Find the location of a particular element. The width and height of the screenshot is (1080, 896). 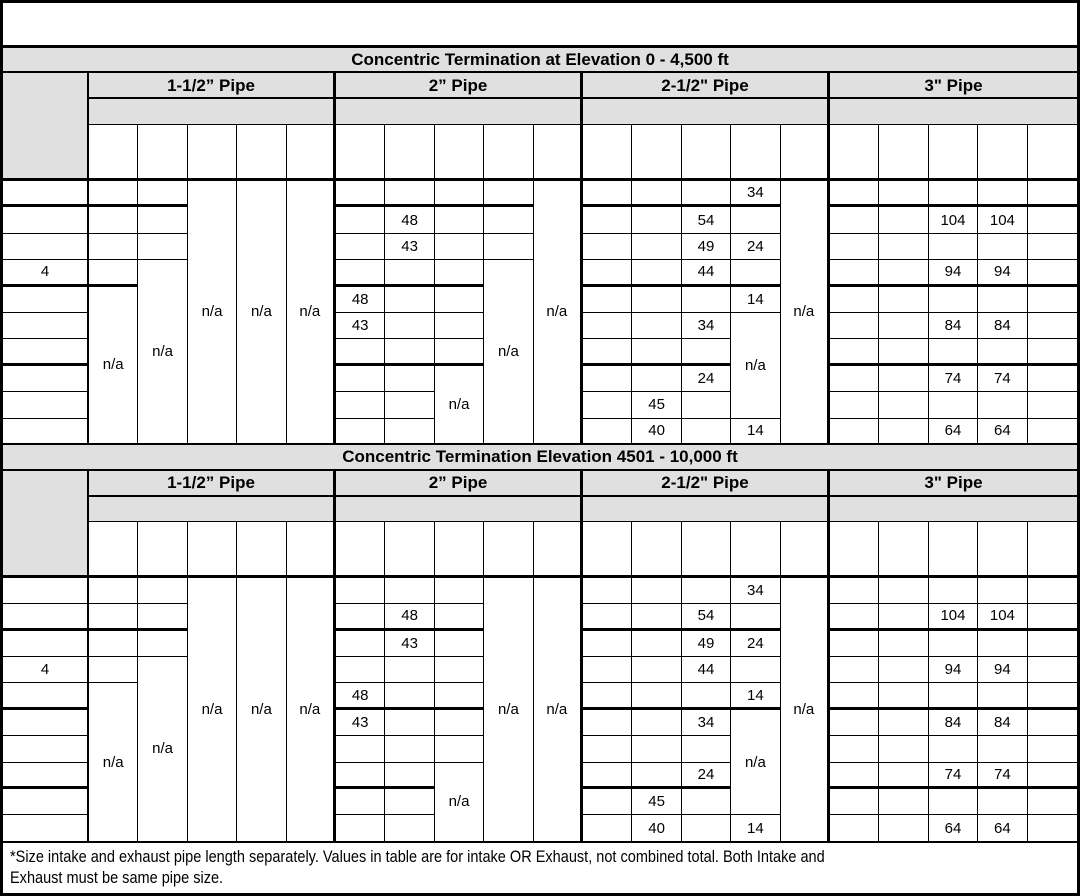

top-blank-row is located at coordinates (540, 25).